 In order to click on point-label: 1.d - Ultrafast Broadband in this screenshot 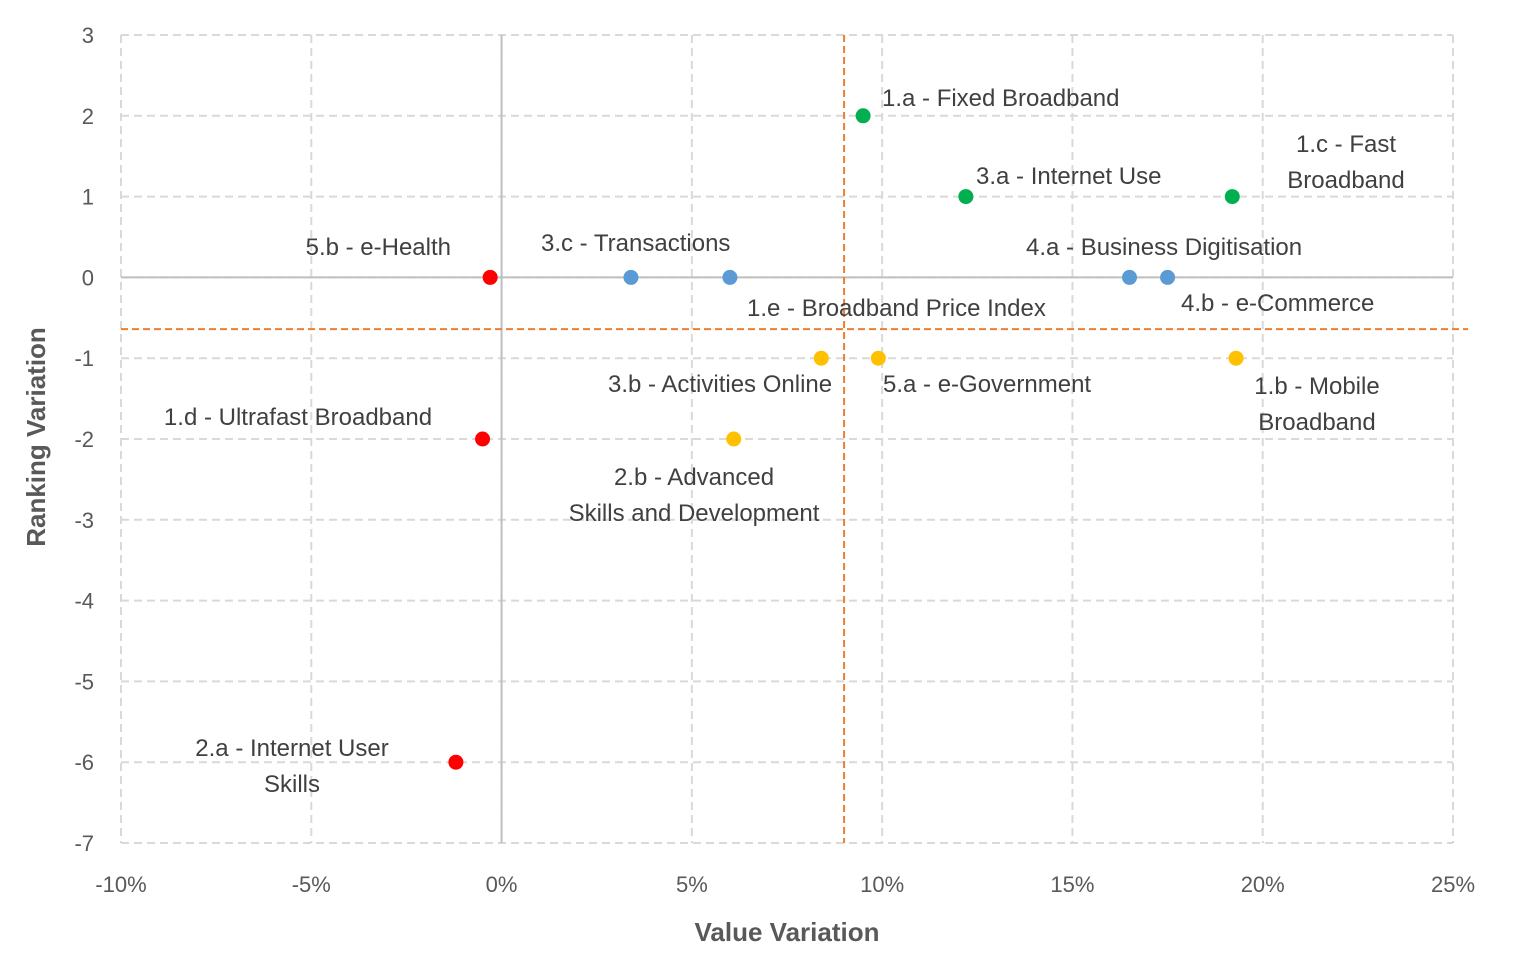, I will do `click(298, 417)`.